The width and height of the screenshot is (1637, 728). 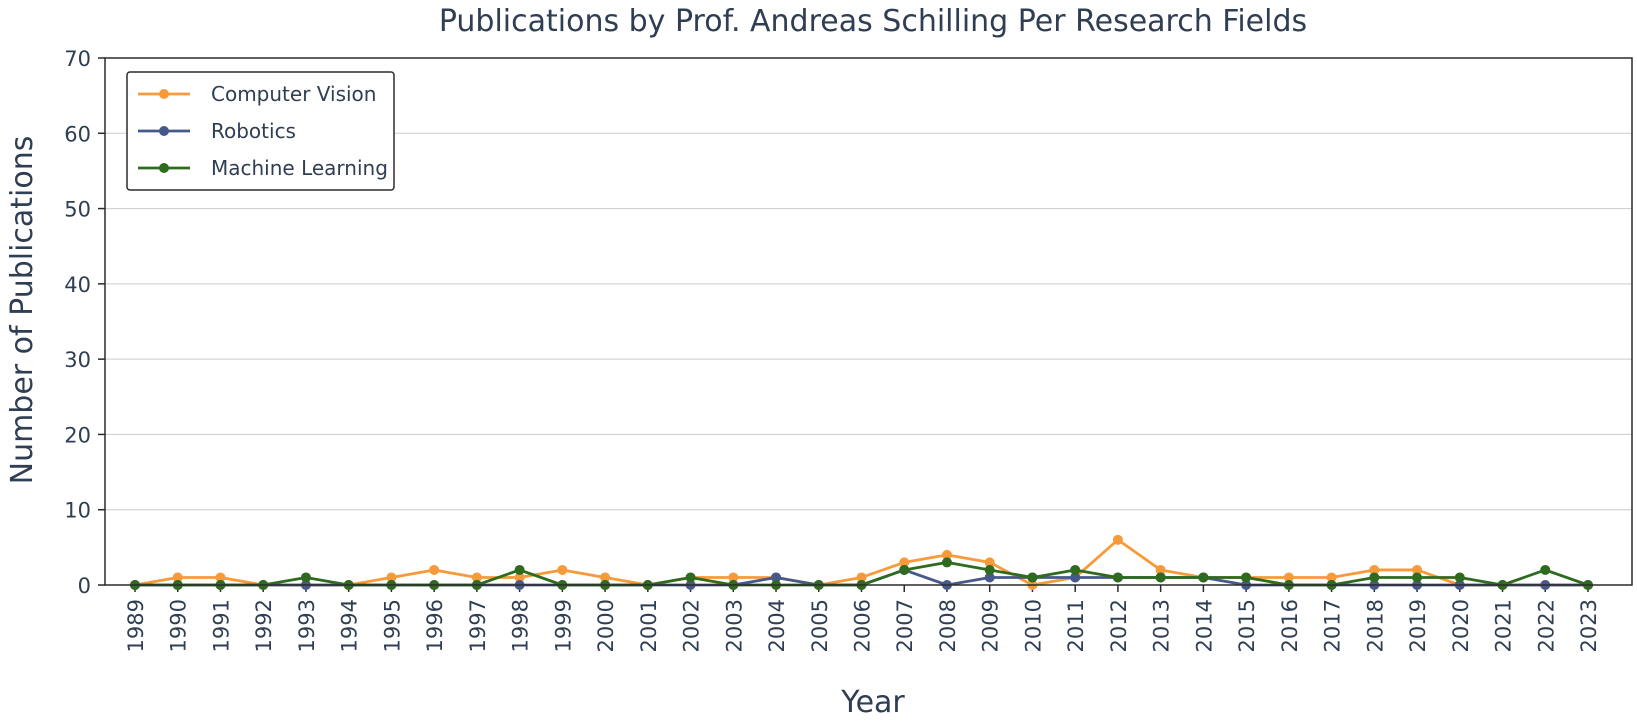 I want to click on y-tick-label: 10, so click(x=77, y=511).